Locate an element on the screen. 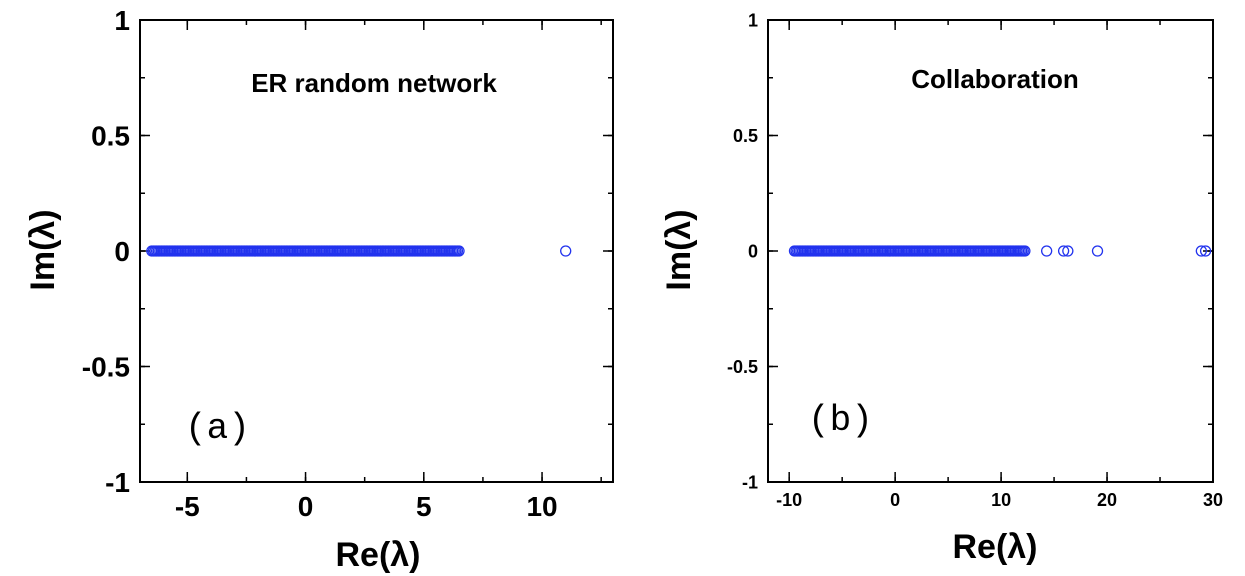  x-tick-label-a-3: 10 is located at coordinates (541, 506).